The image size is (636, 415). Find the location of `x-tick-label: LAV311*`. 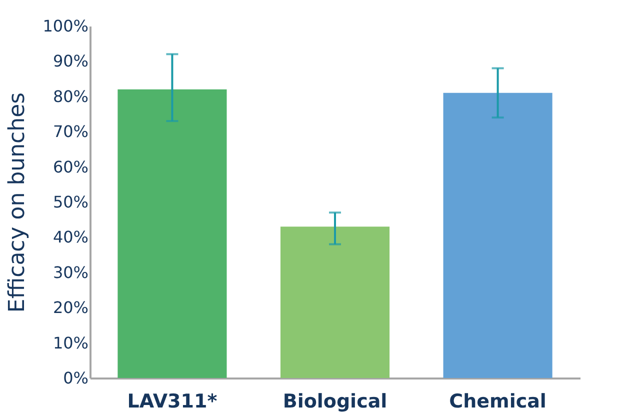

x-tick-label: LAV311* is located at coordinates (172, 401).